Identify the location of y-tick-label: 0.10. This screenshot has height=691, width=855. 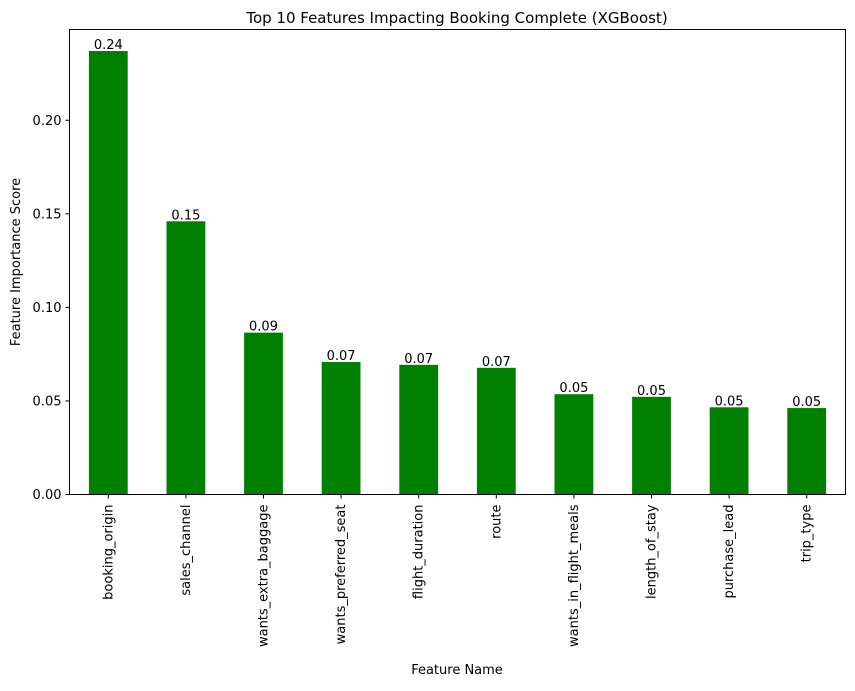
(47, 308).